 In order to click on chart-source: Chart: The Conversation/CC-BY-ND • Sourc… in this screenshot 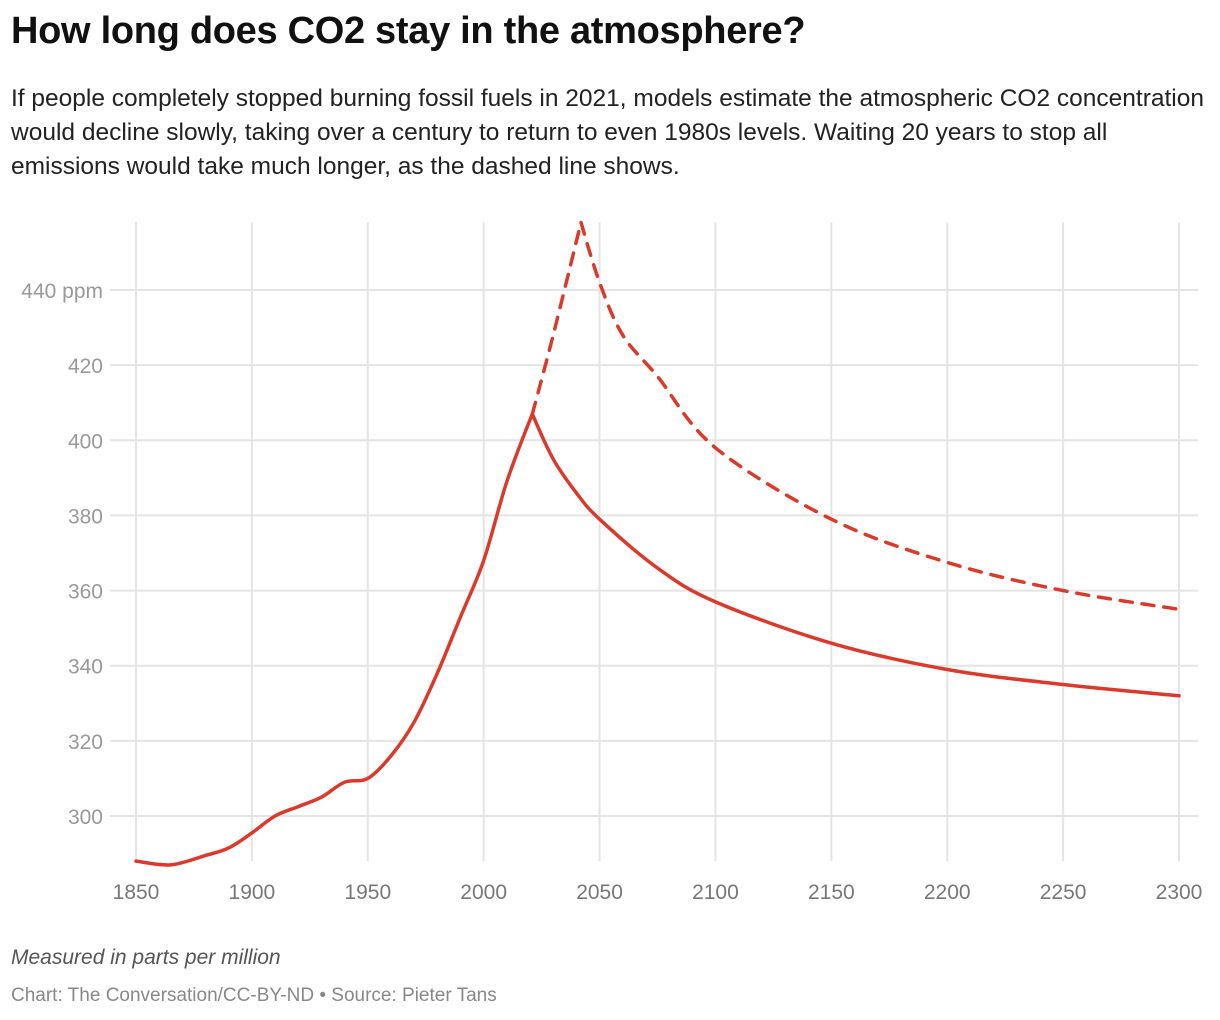, I will do `click(254, 995)`.